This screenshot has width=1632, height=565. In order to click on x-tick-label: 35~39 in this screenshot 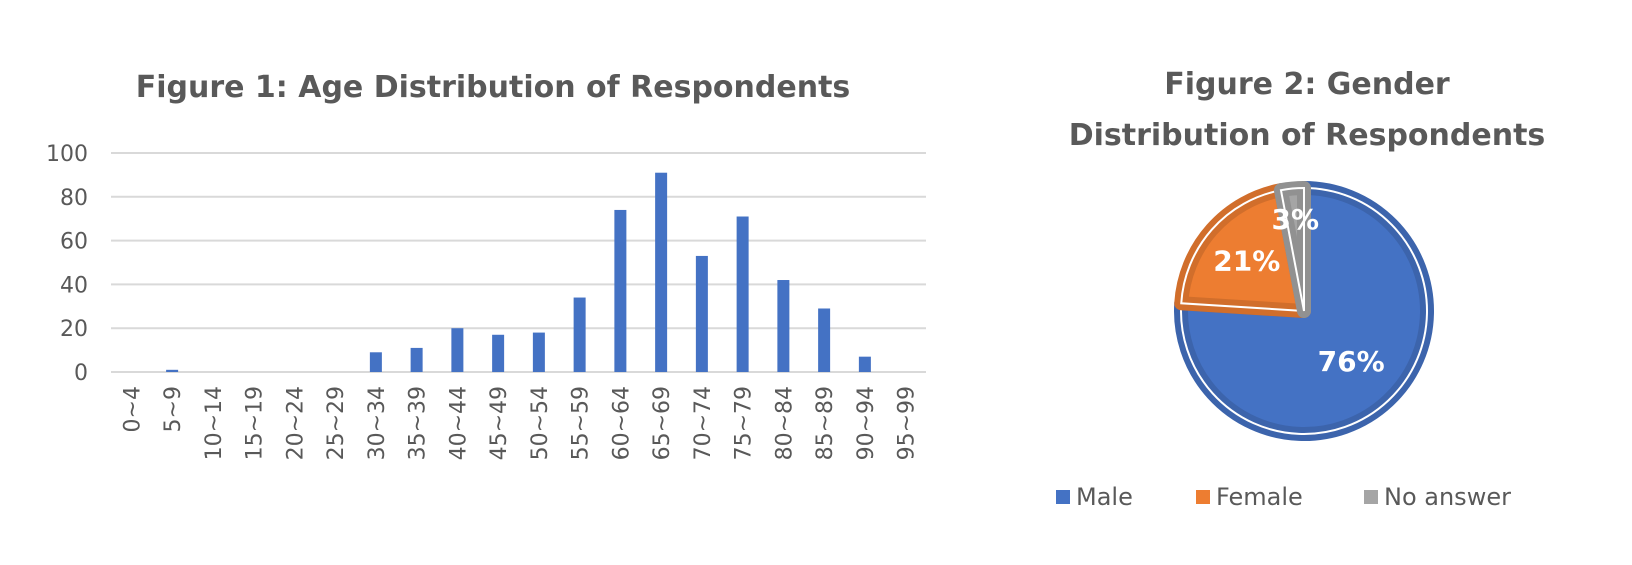, I will do `click(418, 423)`.